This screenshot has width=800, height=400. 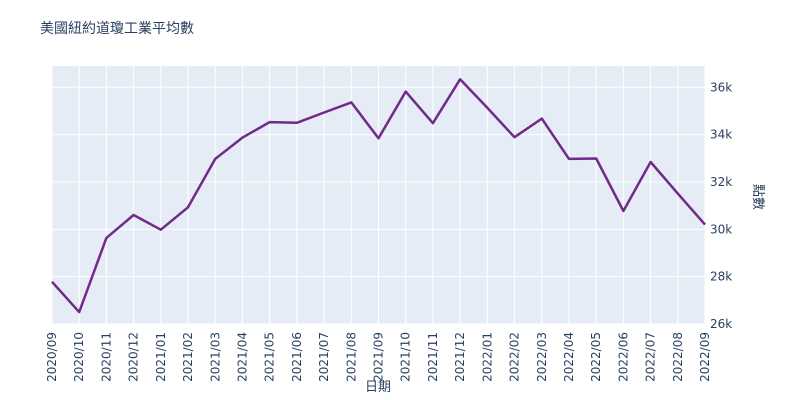 What do you see at coordinates (242, 357) in the screenshot?
I see `x-tick-label: 2021/04` at bounding box center [242, 357].